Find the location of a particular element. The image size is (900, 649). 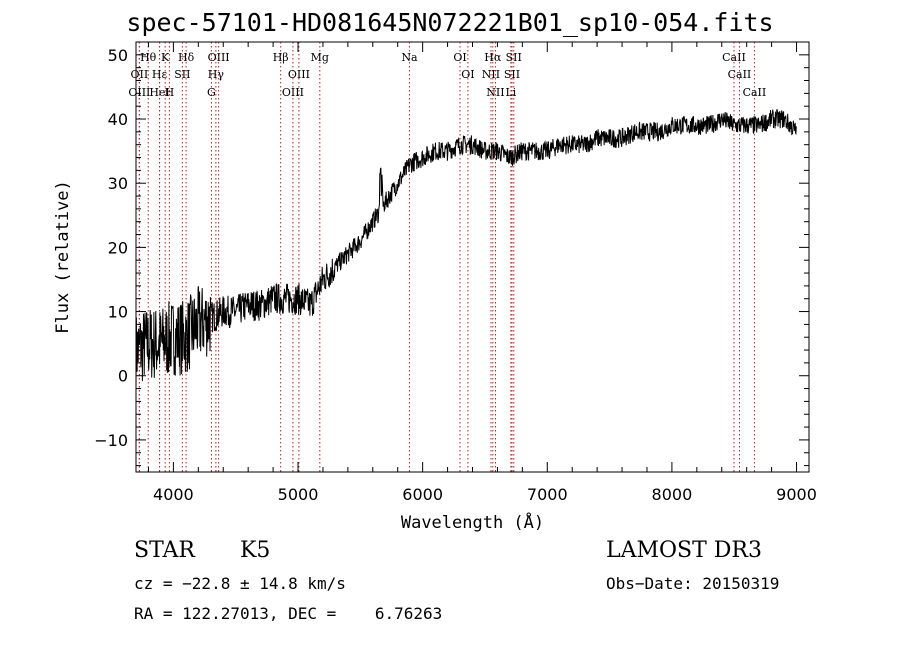

x-tick-label: 4000 is located at coordinates (173, 494).